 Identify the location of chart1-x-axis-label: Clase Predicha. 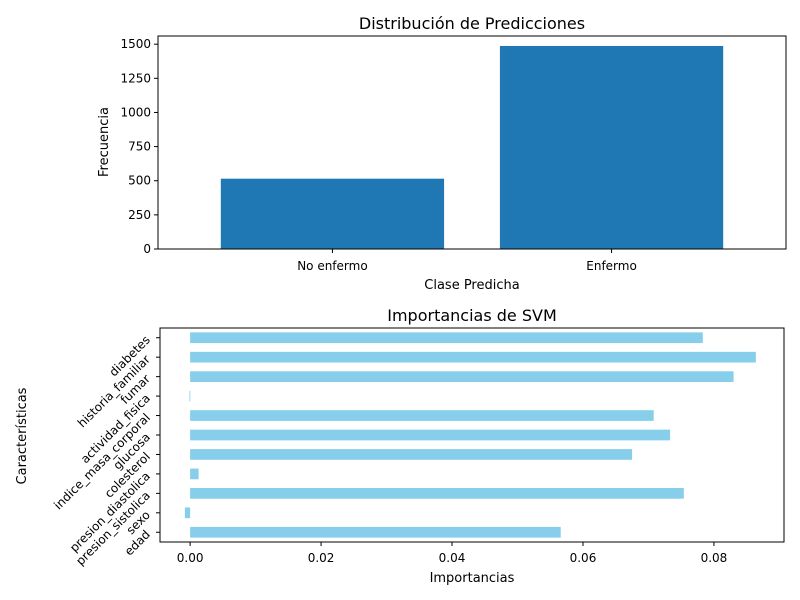
(471, 285).